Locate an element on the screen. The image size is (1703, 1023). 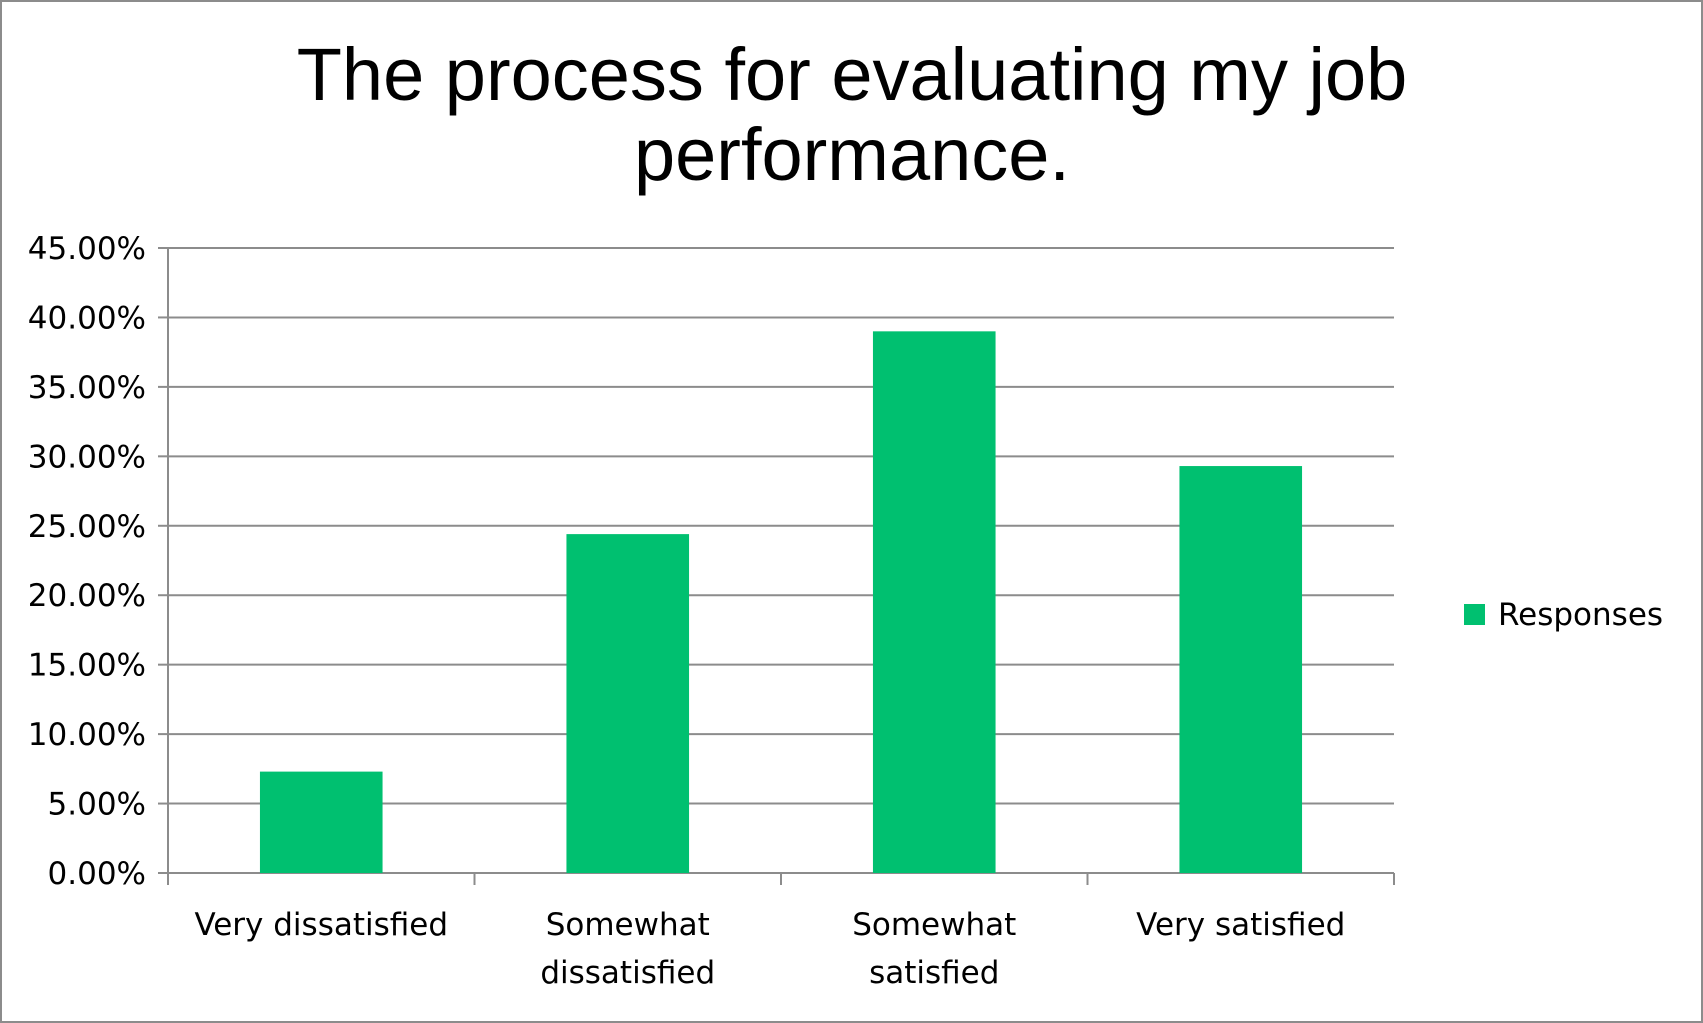
y-tick-label: 35.00% is located at coordinates (87, 388).